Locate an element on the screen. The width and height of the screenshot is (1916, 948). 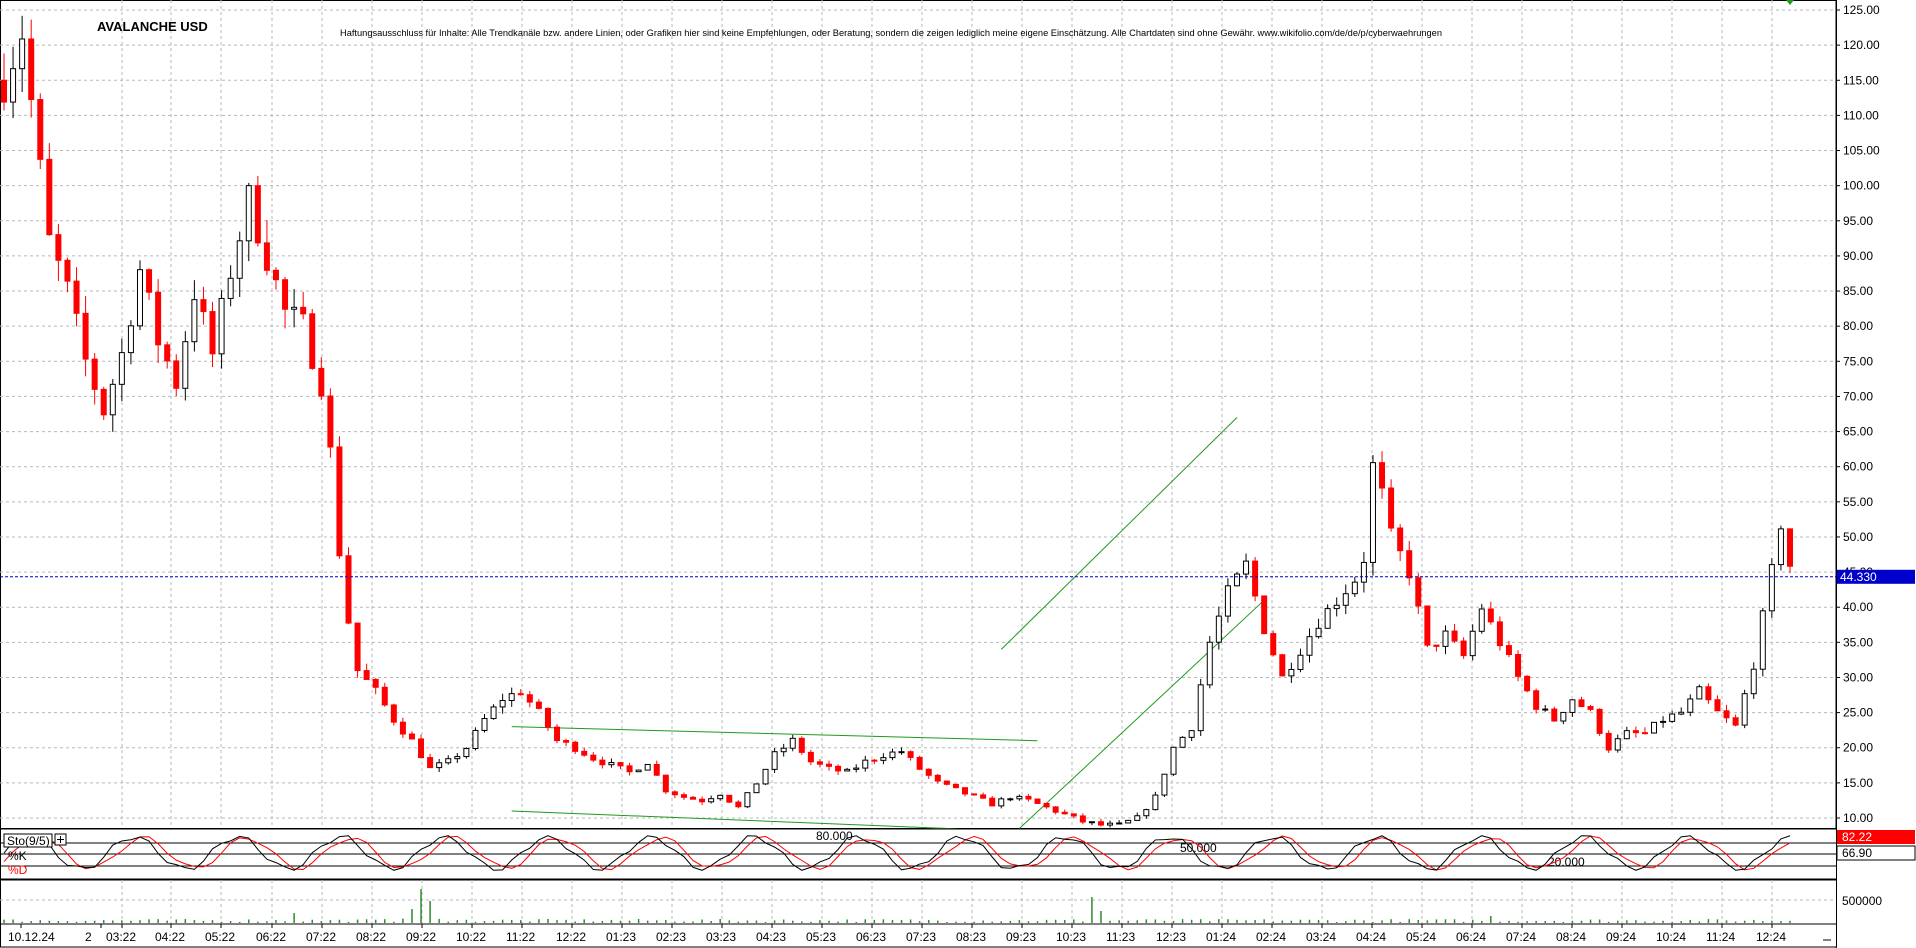
y-tick-label: 105.00 is located at coordinates (1861, 151).